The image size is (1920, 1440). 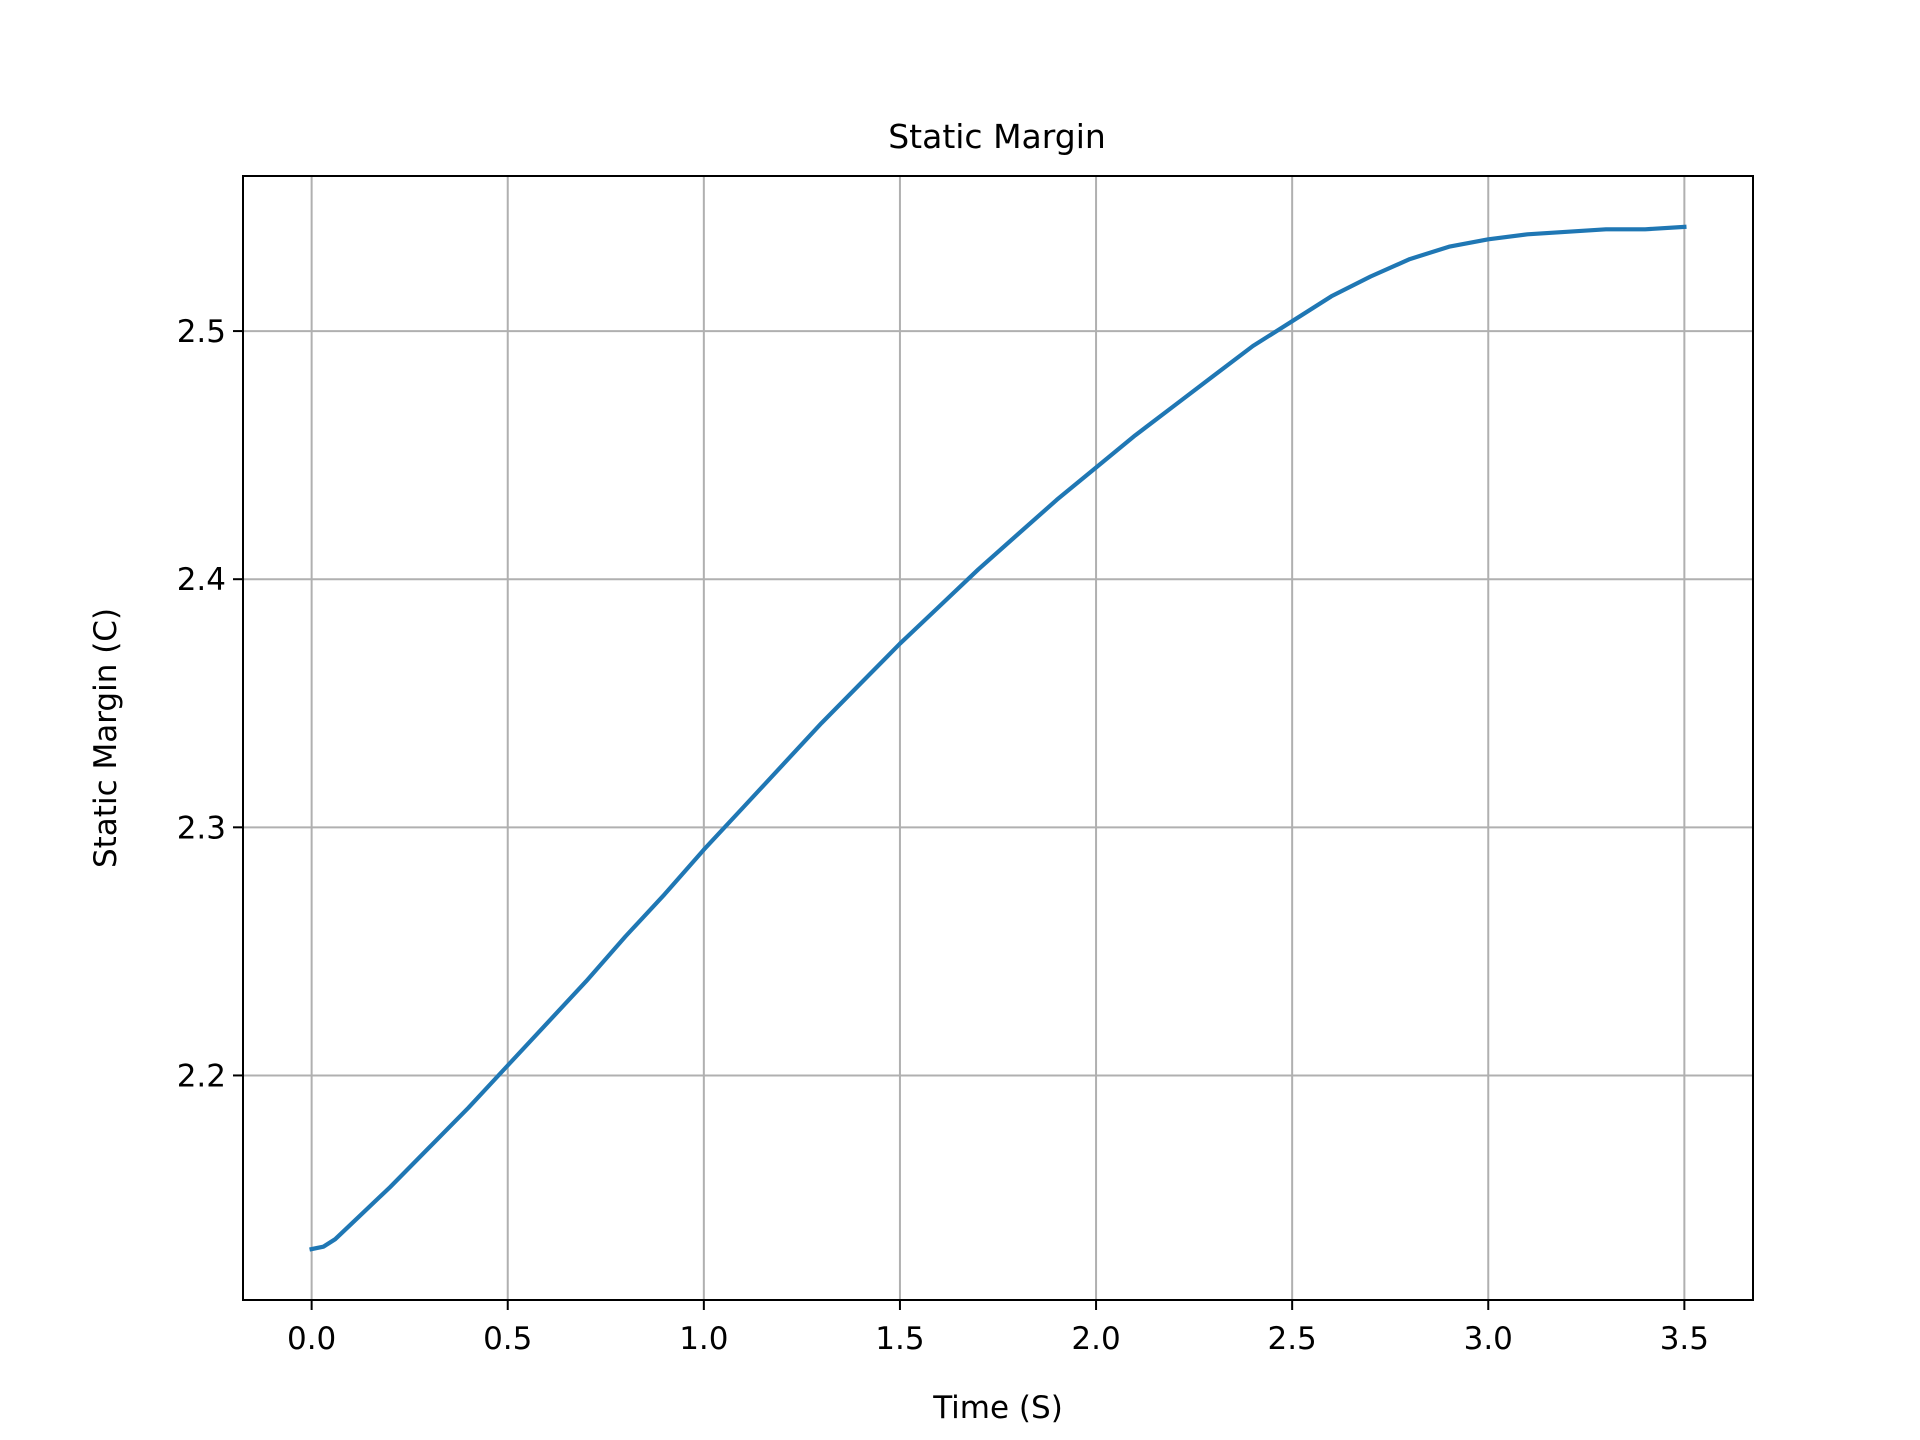 I want to click on x-tick-label: 1.5, so click(x=899, y=1339).